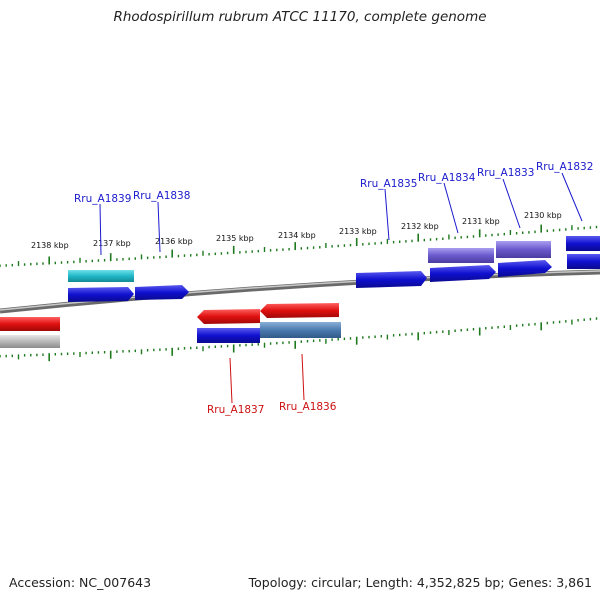 The height and width of the screenshot is (600, 600). What do you see at coordinates (543, 215) in the screenshot?
I see `kbp-label: 2130 kbp` at bounding box center [543, 215].